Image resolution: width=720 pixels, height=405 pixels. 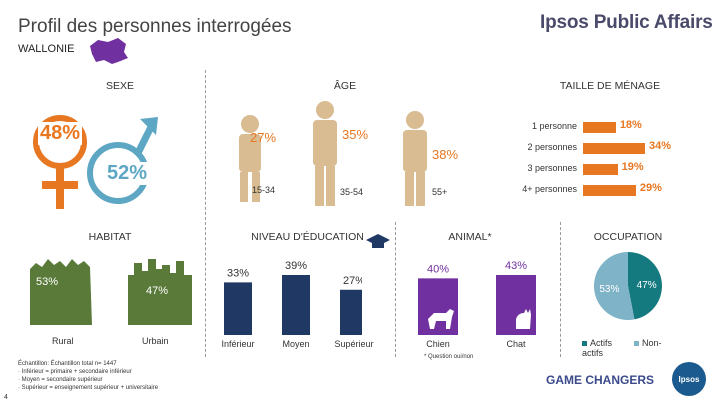 What do you see at coordinates (516, 344) in the screenshot?
I see `animal-category-1: Chat` at bounding box center [516, 344].